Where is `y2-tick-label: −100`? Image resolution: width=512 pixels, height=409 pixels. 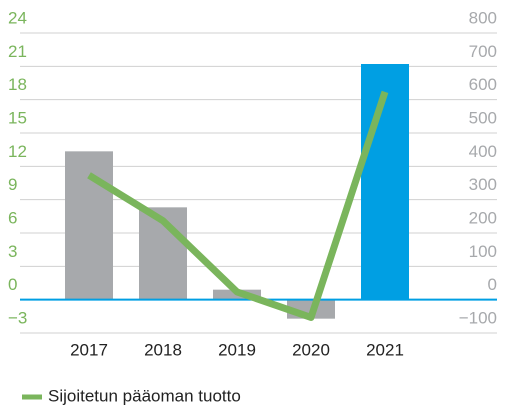 y2-tick-label: −100 is located at coordinates (478, 317).